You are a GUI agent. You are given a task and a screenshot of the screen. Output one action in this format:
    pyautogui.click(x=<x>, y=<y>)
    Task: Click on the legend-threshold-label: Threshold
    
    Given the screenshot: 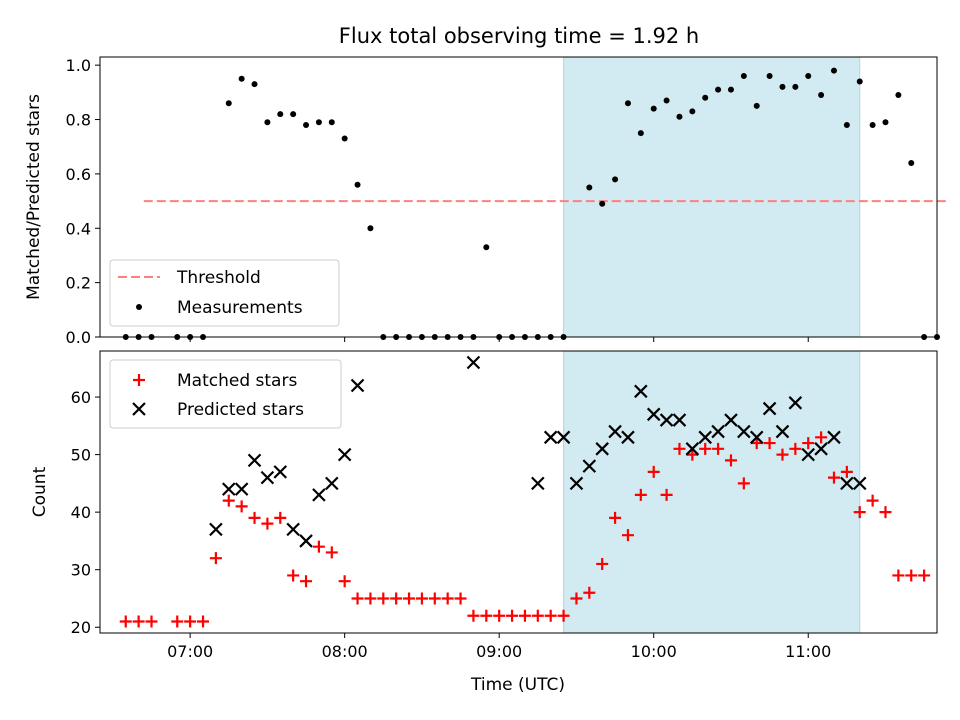 What is the action you would take?
    pyautogui.click(x=218, y=278)
    